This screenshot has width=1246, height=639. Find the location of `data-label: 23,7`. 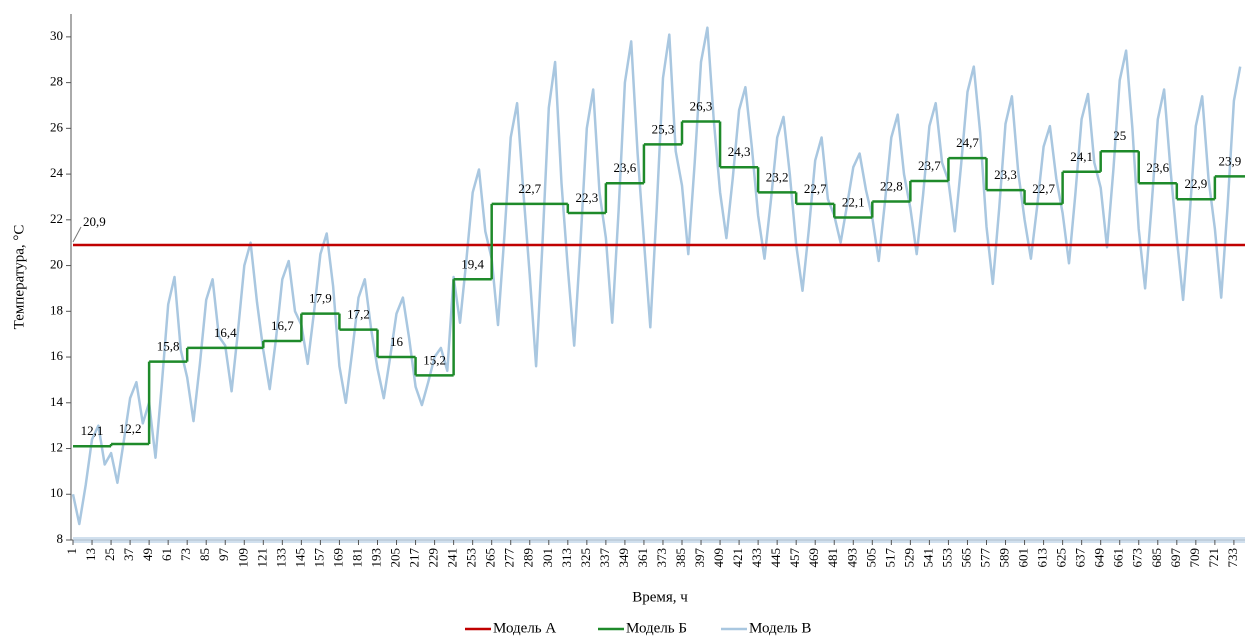

data-label: 23,7 is located at coordinates (929, 165).